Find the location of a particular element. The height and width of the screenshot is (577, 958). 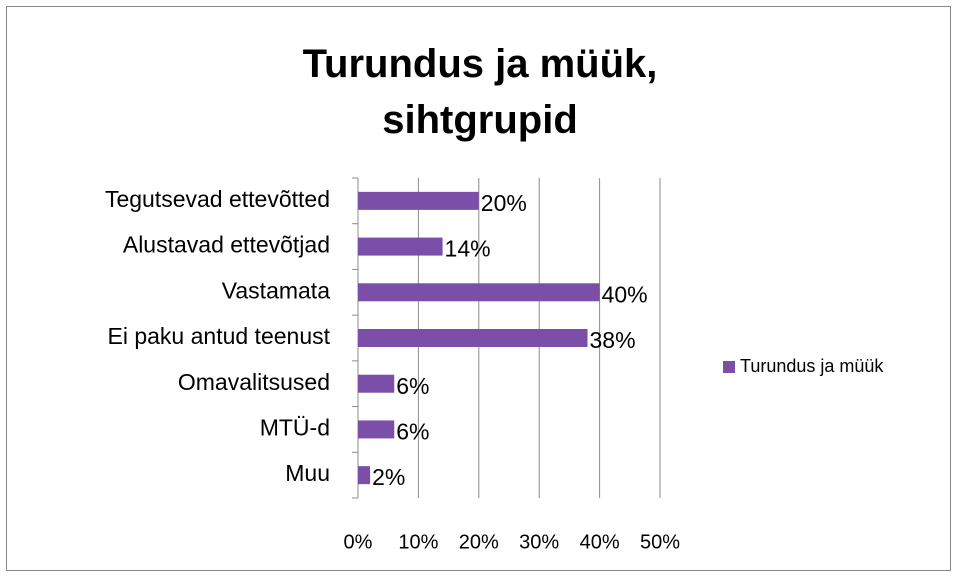

legend-label: Turundus ja müük is located at coordinates (812, 366).